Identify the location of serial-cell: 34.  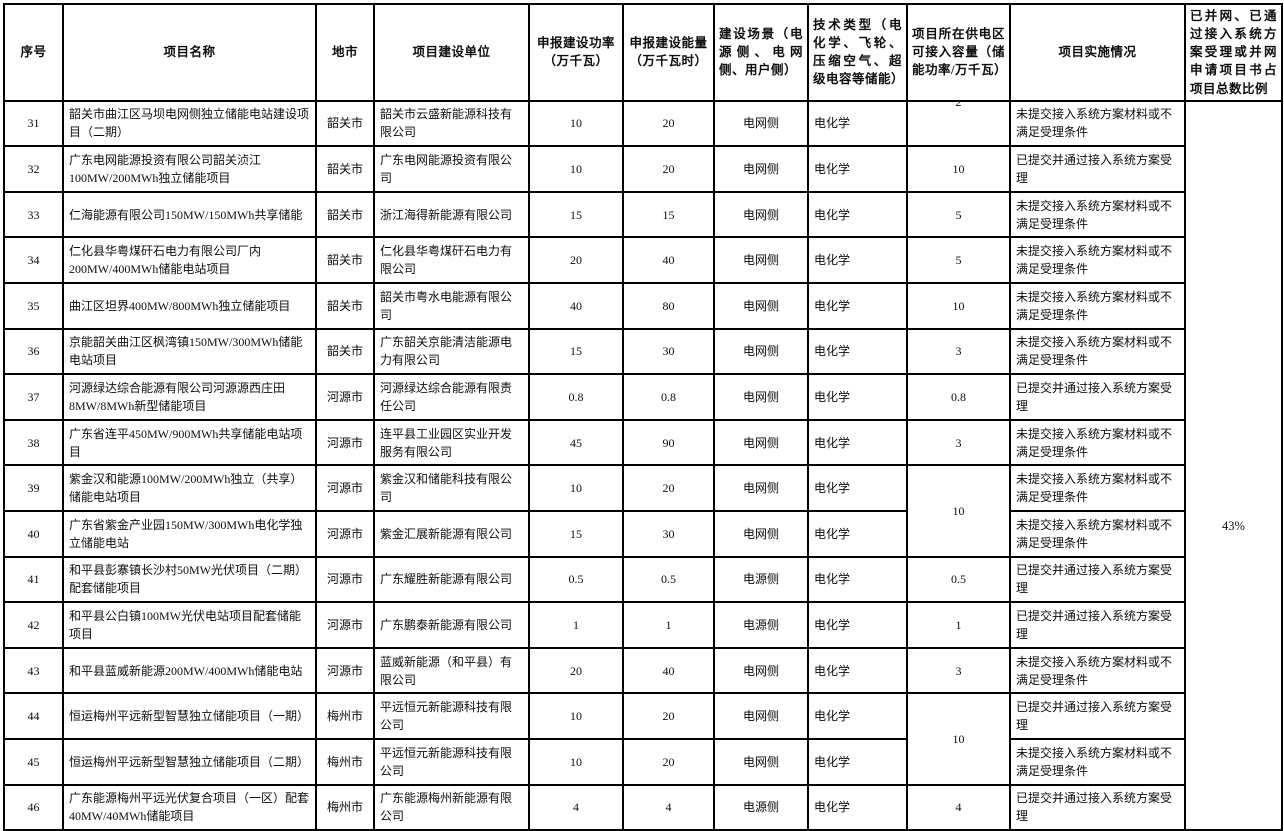
(33, 260).